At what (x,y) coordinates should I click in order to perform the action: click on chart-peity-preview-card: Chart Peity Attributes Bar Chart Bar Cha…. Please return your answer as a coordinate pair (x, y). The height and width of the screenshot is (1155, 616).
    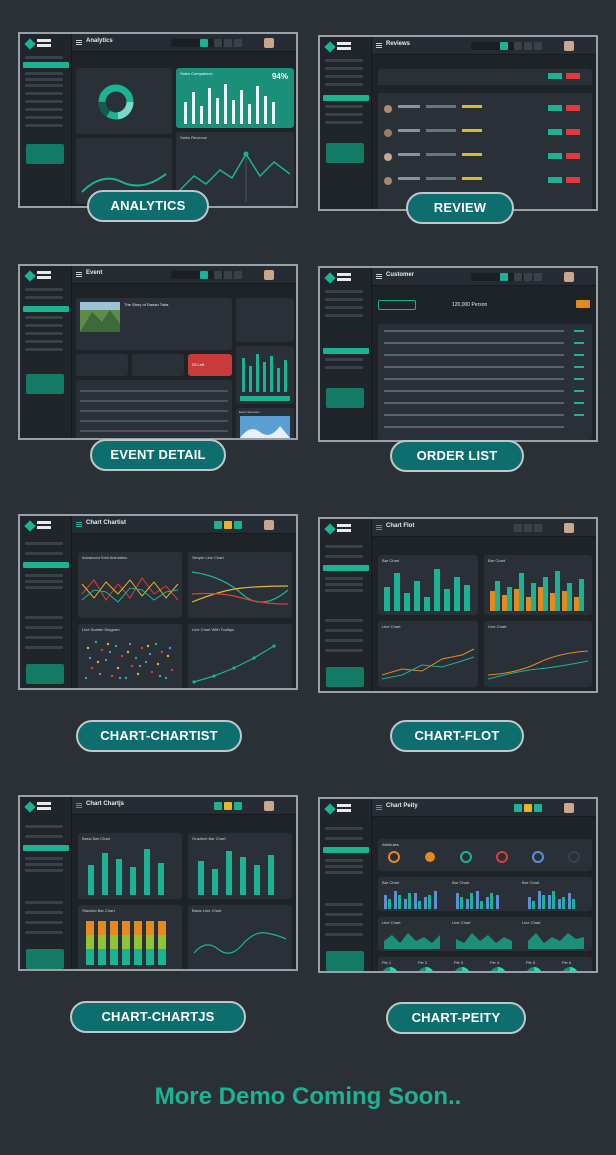
    Looking at the image, I should click on (458, 885).